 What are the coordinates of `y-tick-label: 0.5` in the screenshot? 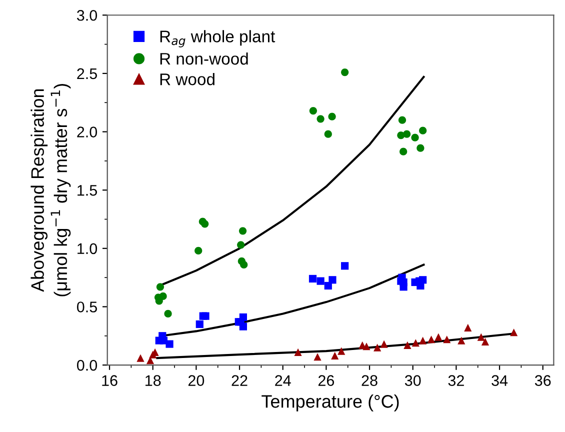 It's located at (86, 307).